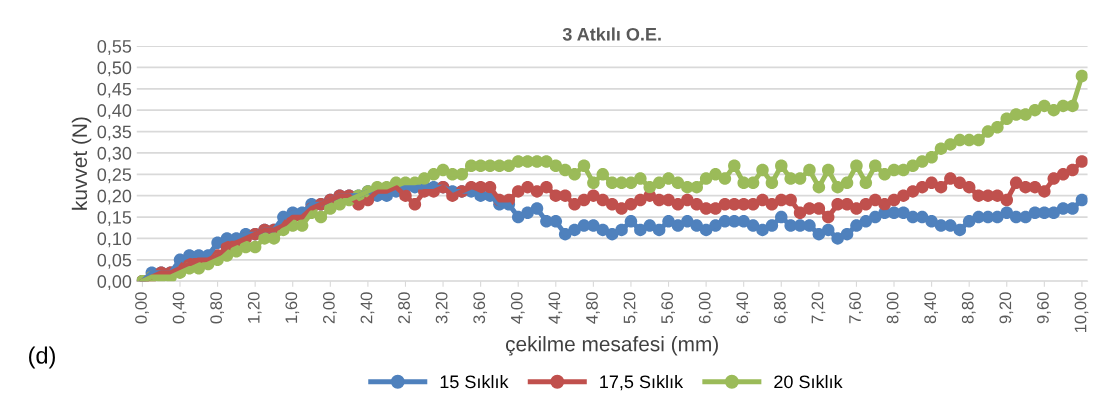  What do you see at coordinates (114, 47) in the screenshot?
I see `y-tick-label: 0,55` at bounding box center [114, 47].